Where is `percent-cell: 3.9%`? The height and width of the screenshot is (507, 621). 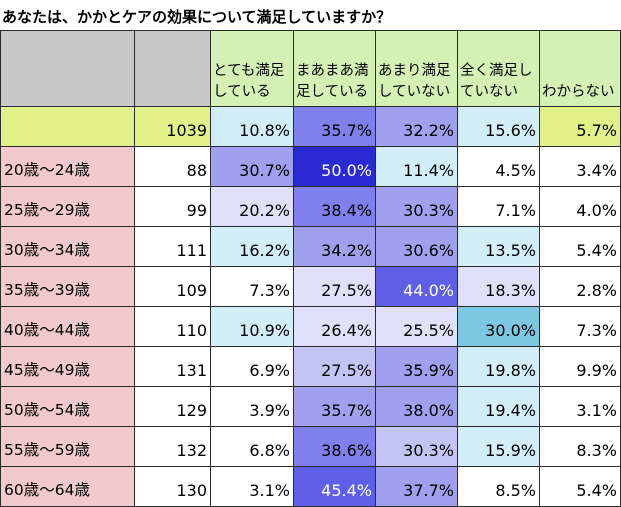 percent-cell: 3.9% is located at coordinates (252, 406).